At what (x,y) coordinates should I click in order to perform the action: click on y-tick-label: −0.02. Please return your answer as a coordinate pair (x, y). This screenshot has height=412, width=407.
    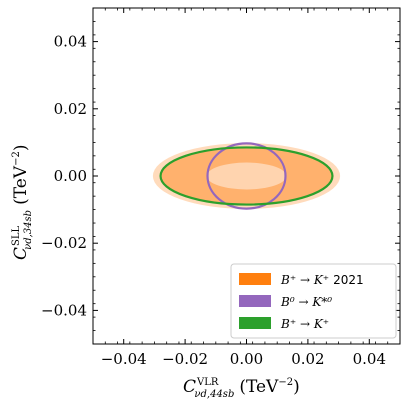
    Looking at the image, I should click on (64, 243).